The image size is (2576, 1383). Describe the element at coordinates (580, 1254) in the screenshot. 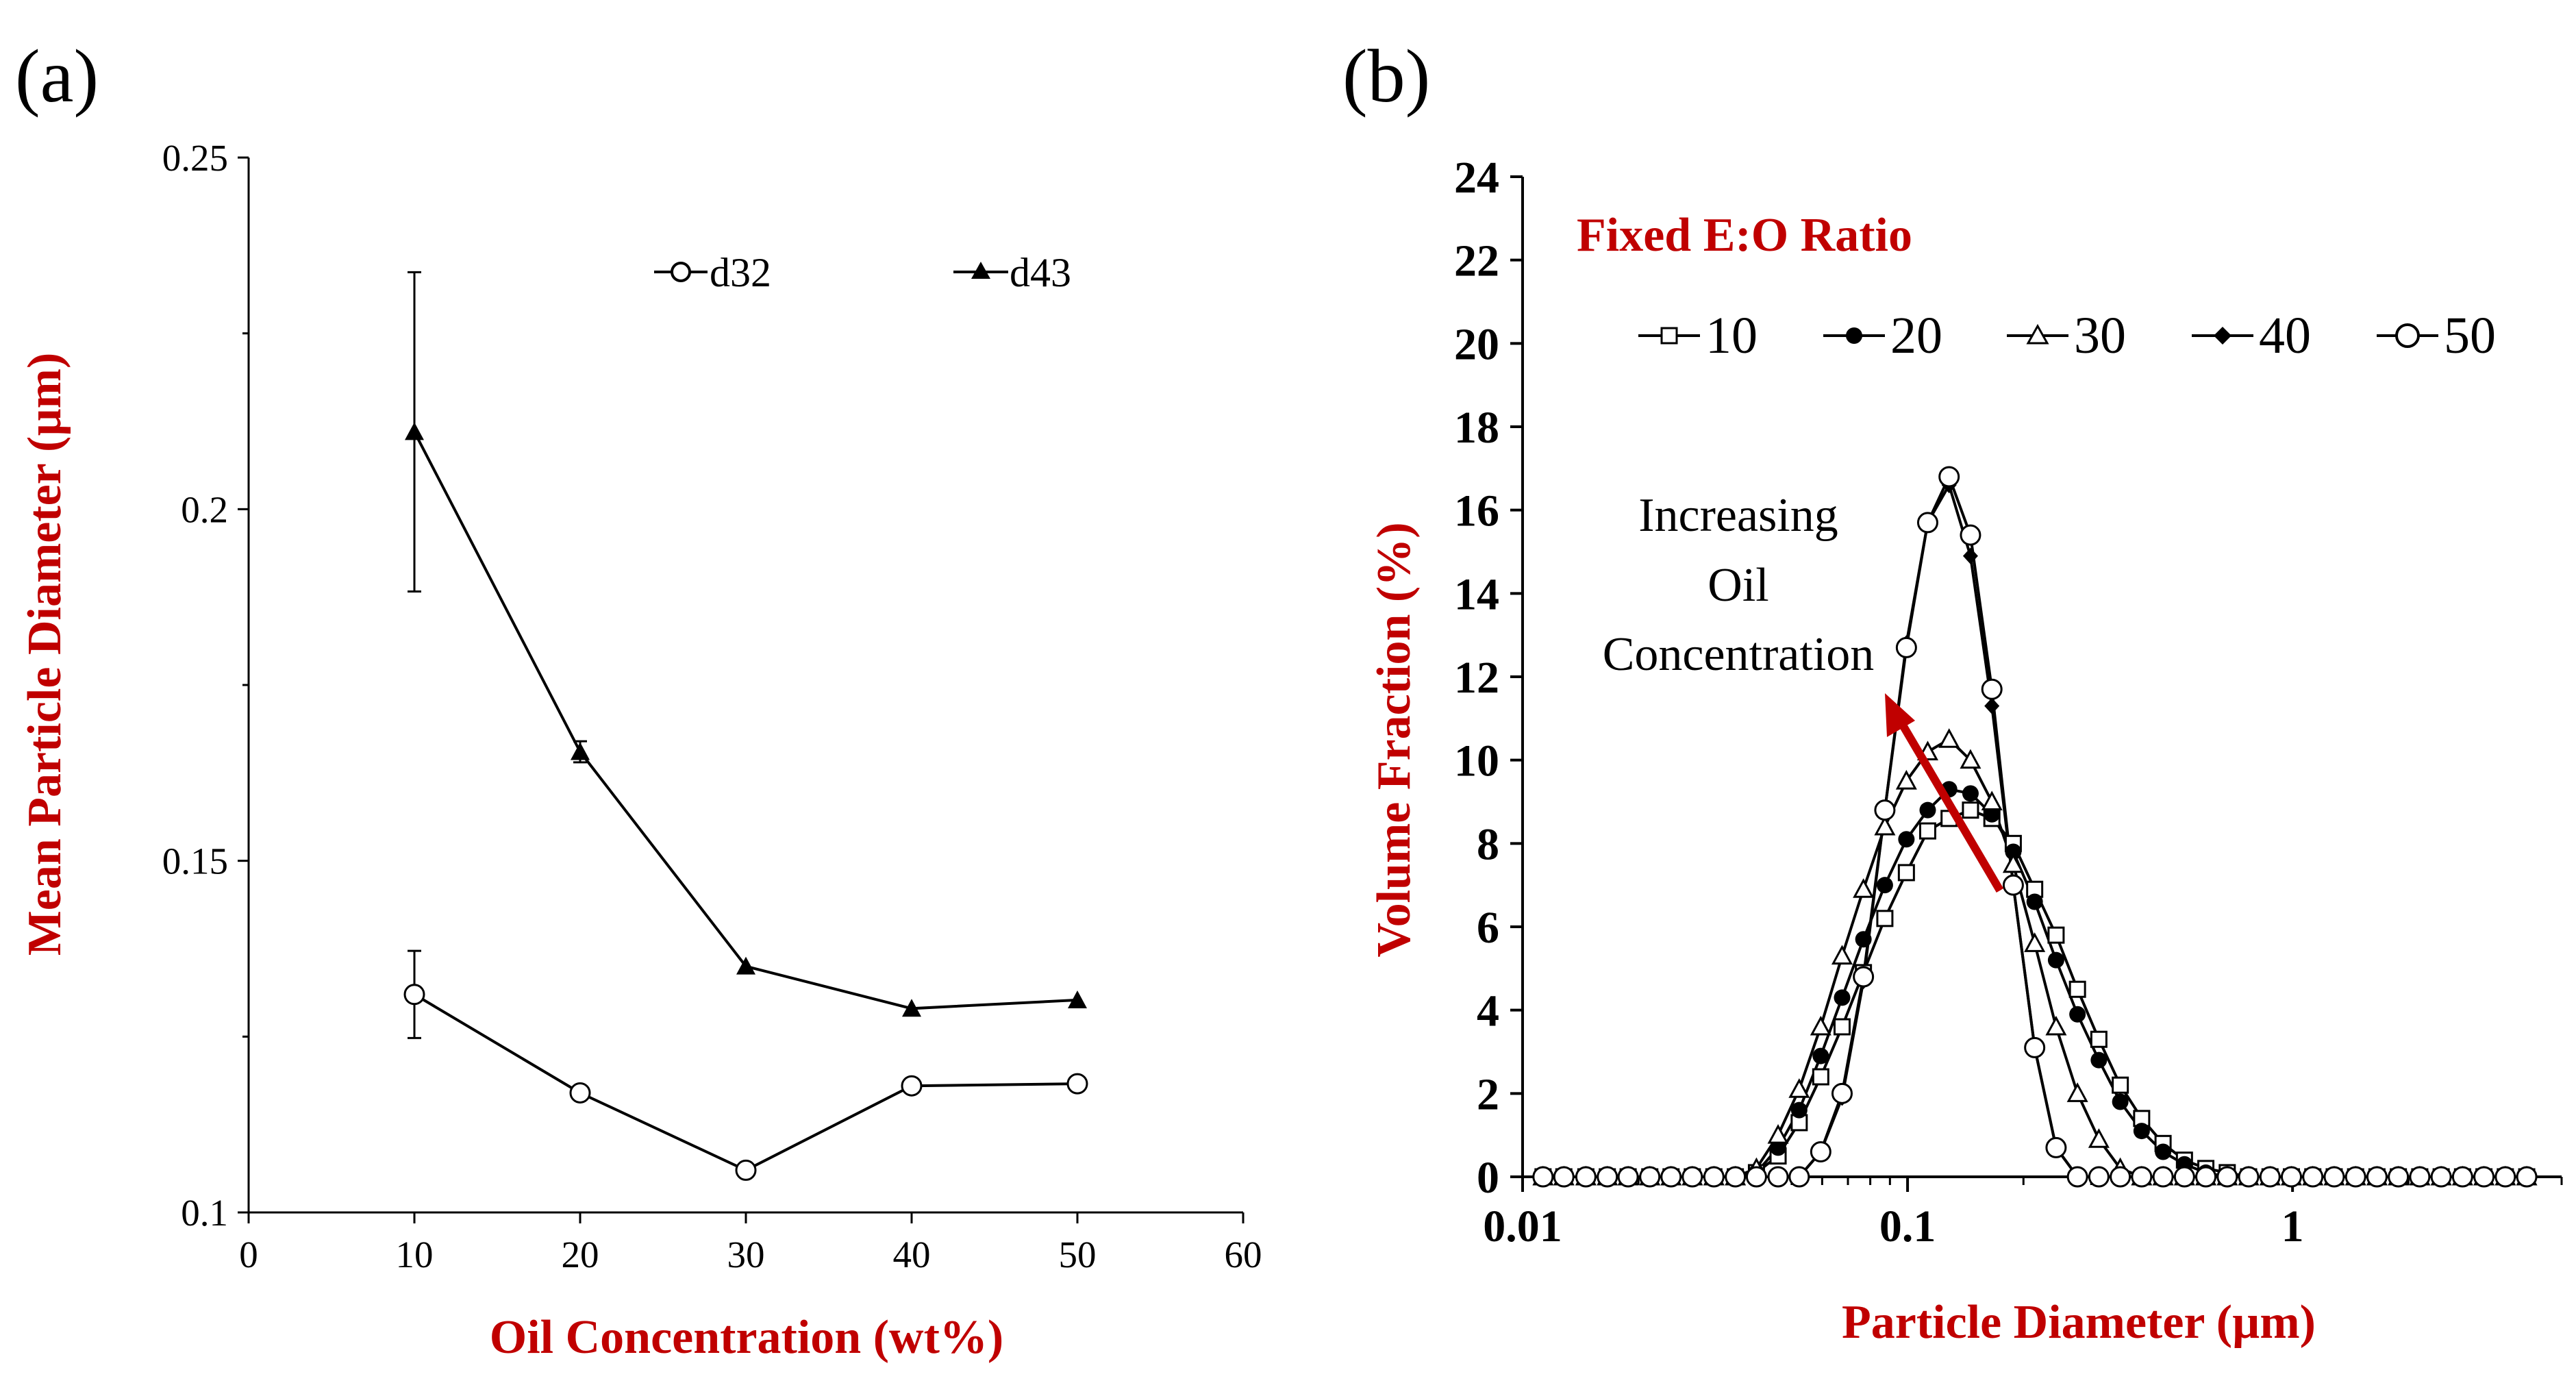

I see `panel-a-x-tick-label: 20` at that location.